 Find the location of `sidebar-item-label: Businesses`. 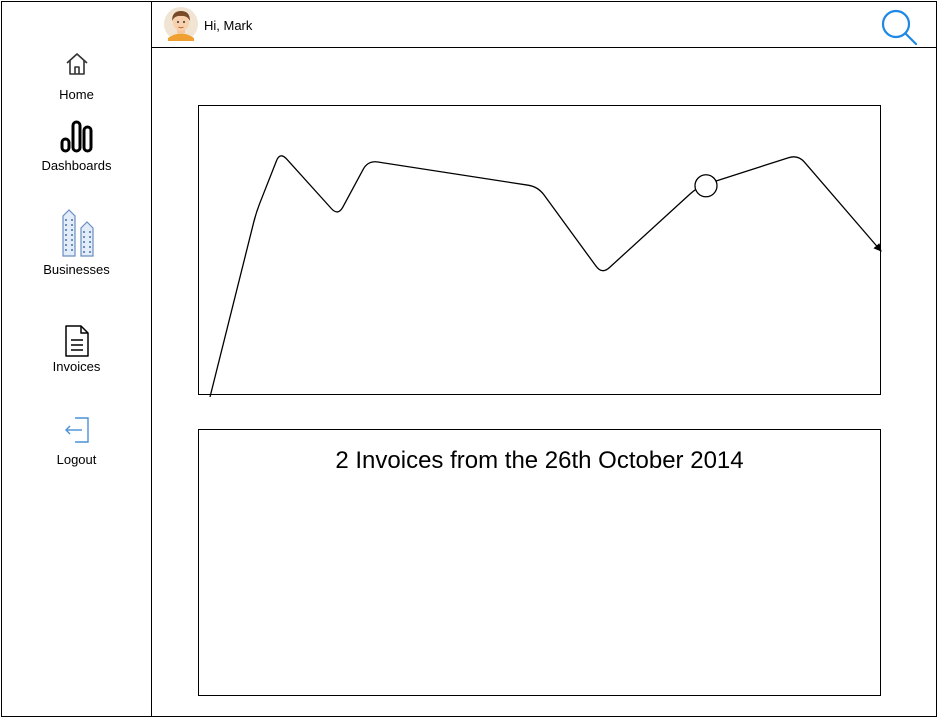

sidebar-item-label: Businesses is located at coordinates (76, 269).